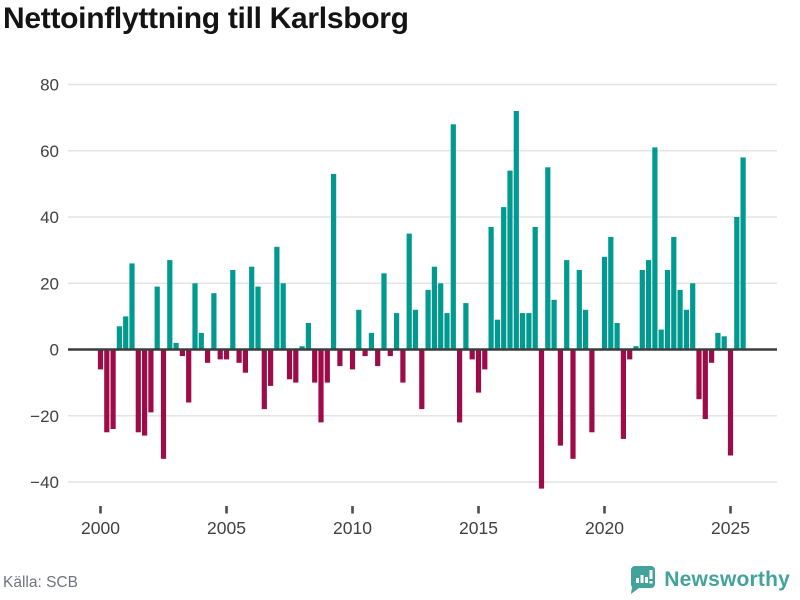 The image size is (800, 600). I want to click on x-tick-label: 2010, so click(352, 528).